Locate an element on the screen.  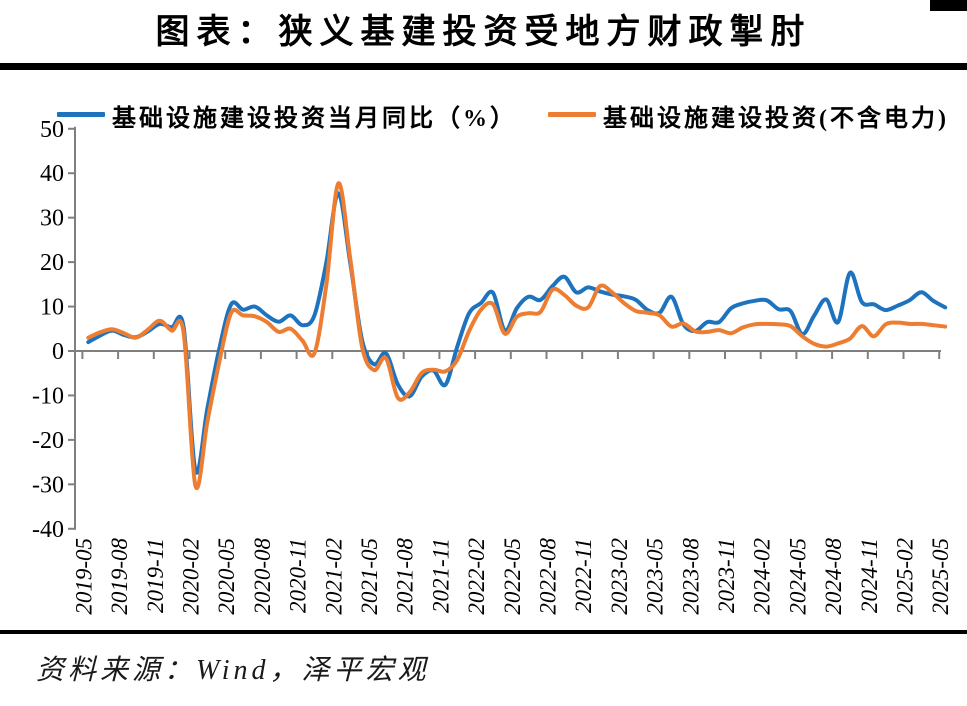
legend-line-orange-icon is located at coordinates (572, 114).